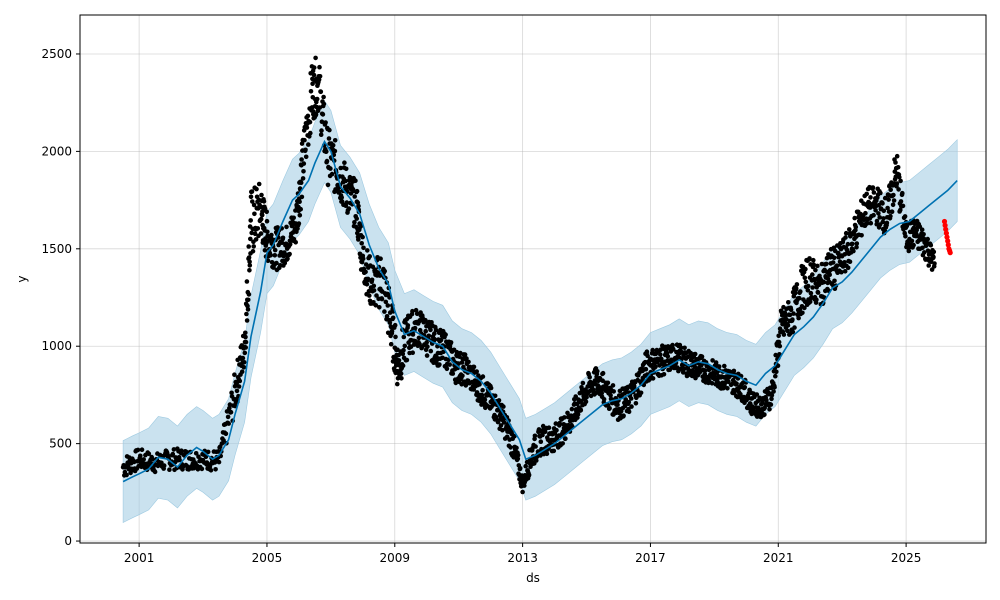  Describe the element at coordinates (395, 558) in the screenshot. I see `x-tick-label: 2009` at that location.